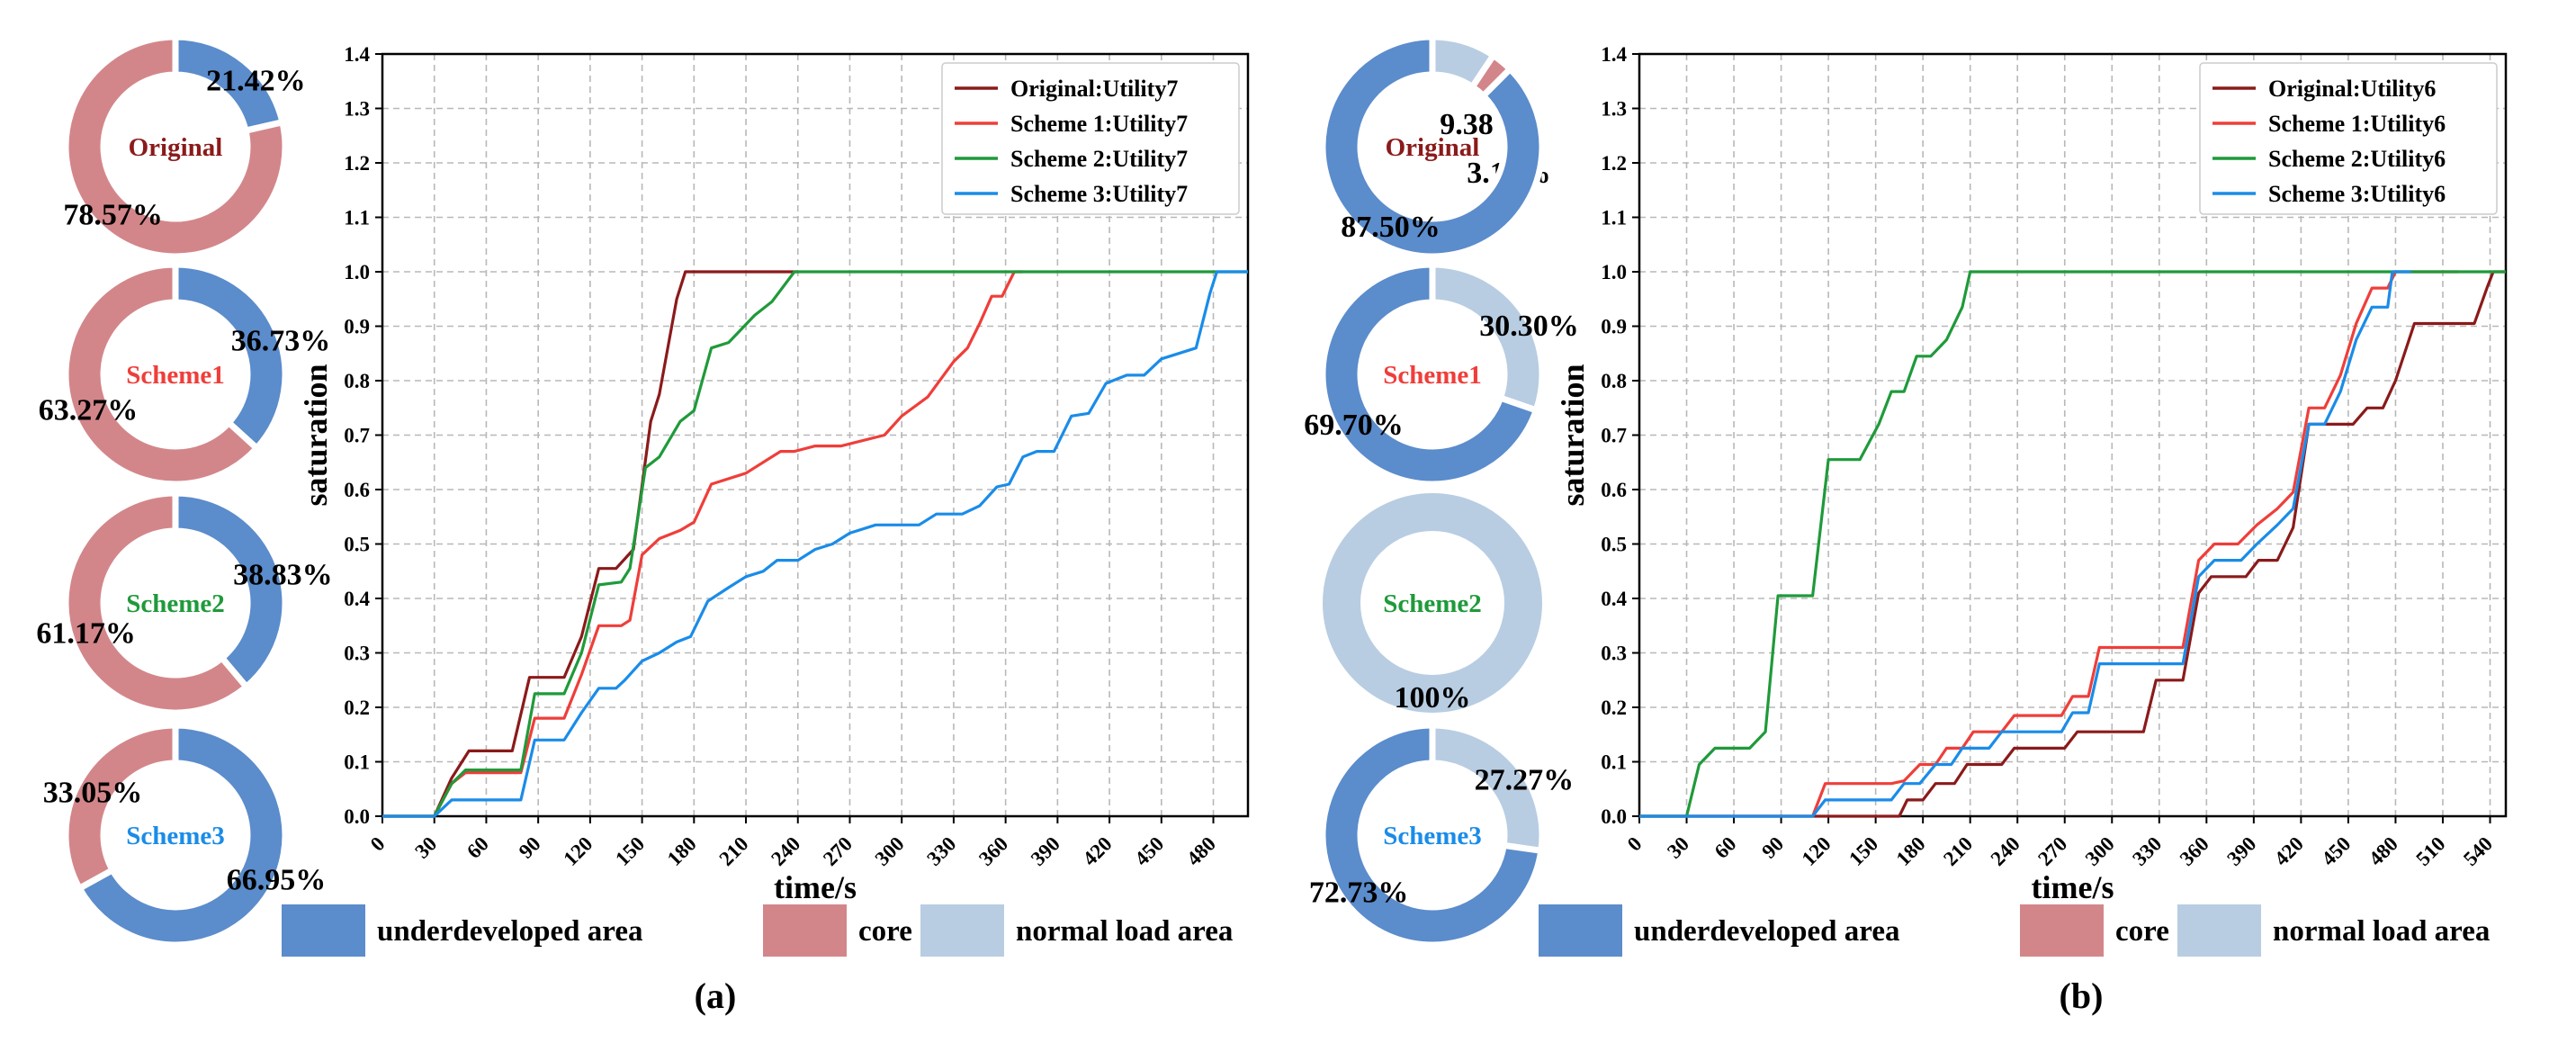 Image resolution: width=2576 pixels, height=1052 pixels. I want to click on y-tick-label: 1.3, so click(357, 110).